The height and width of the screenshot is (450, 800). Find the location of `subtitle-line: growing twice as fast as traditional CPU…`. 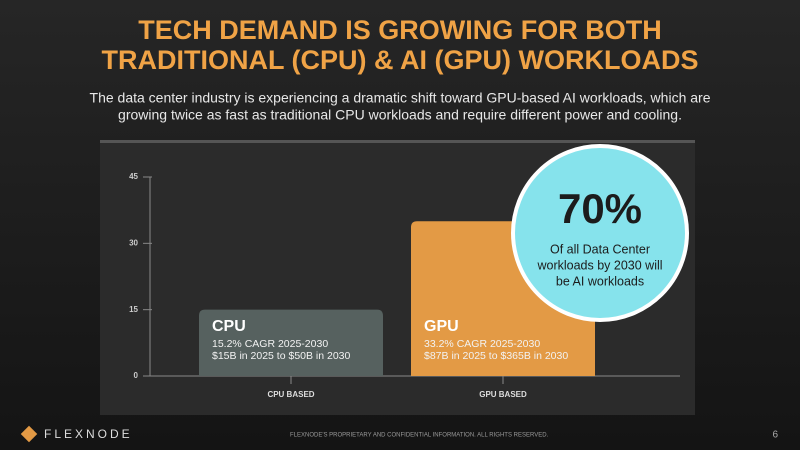

subtitle-line: growing twice as fast as traditional CPU… is located at coordinates (400, 115).